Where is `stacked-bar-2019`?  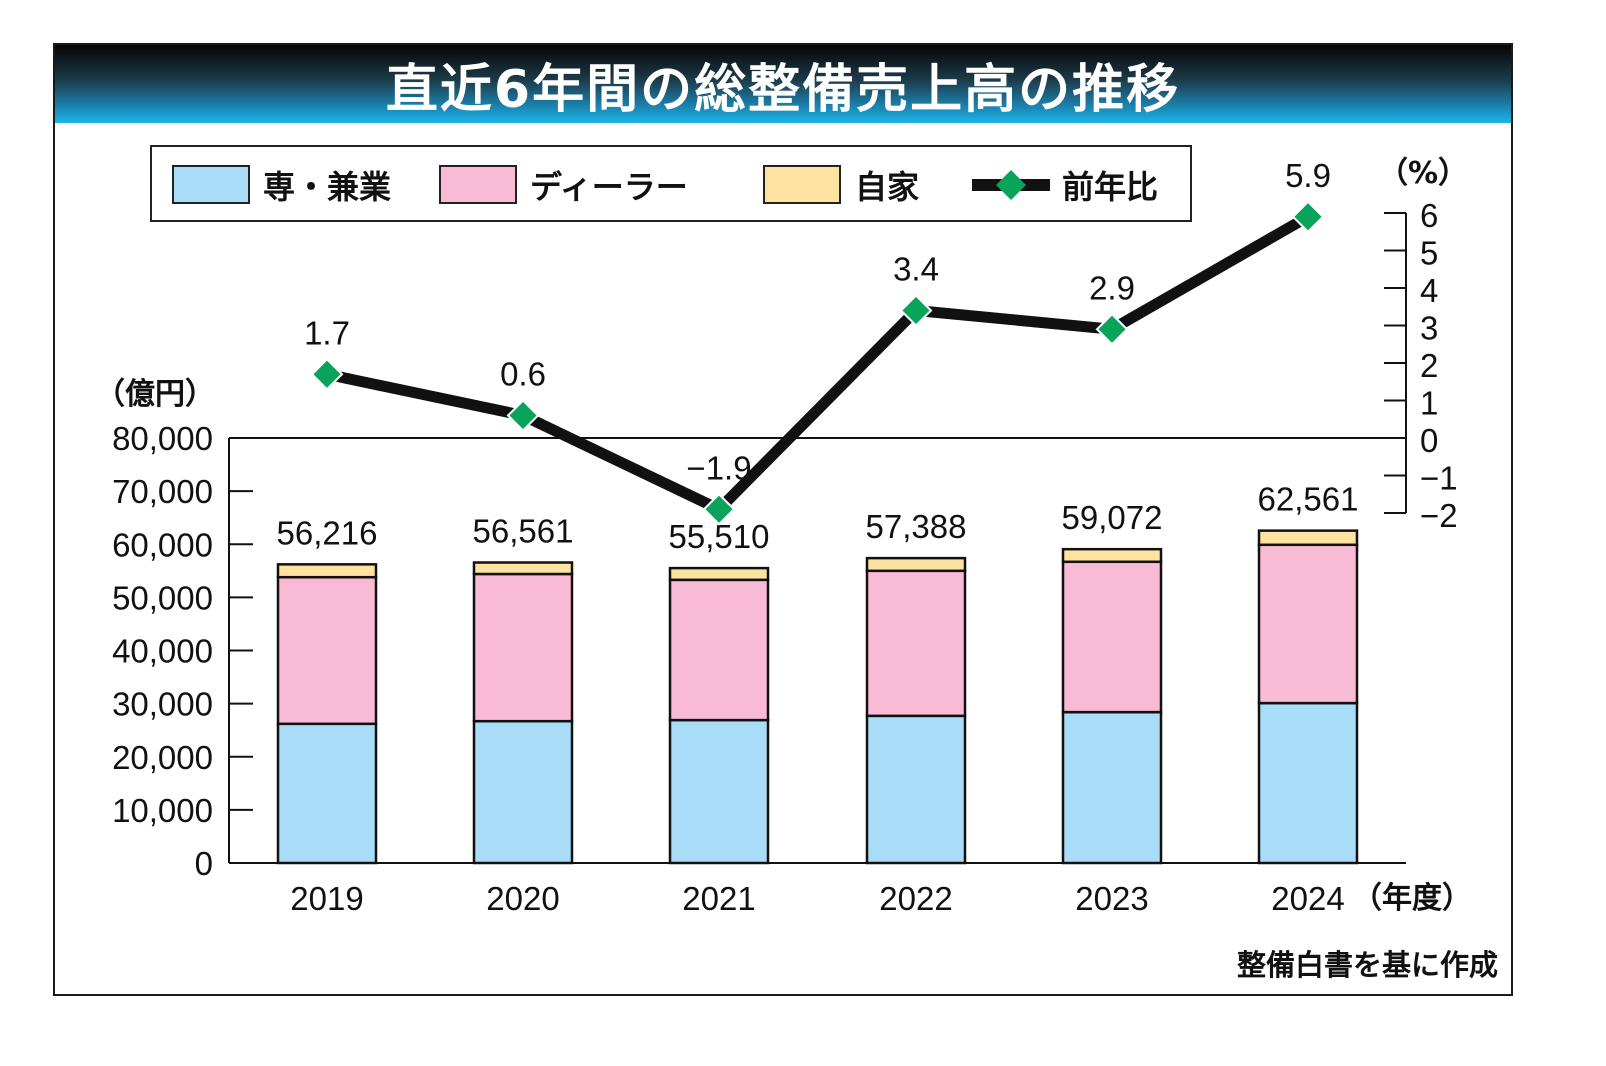 stacked-bar-2019 is located at coordinates (327, 714).